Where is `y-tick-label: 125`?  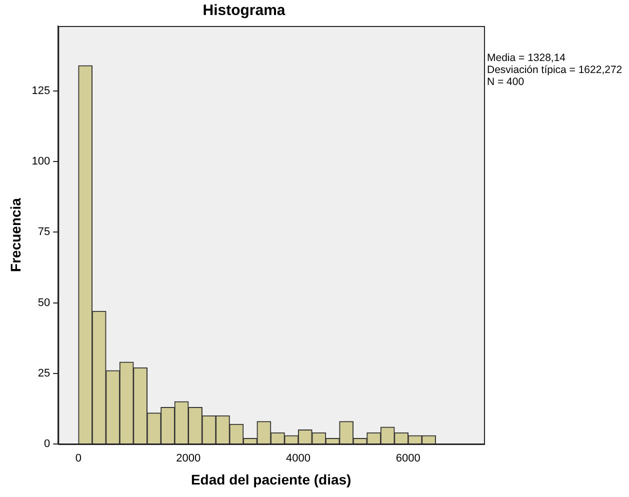
y-tick-label: 125 is located at coordinates (41, 90).